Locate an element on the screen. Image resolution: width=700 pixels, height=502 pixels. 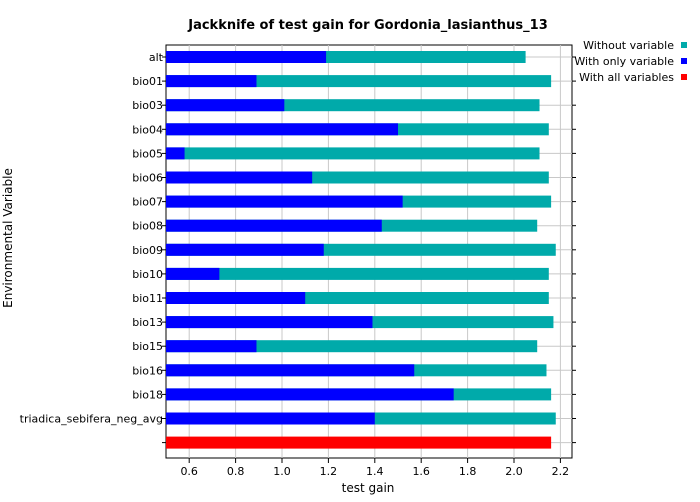
x-tick-label: 2.0 is located at coordinates (514, 471).